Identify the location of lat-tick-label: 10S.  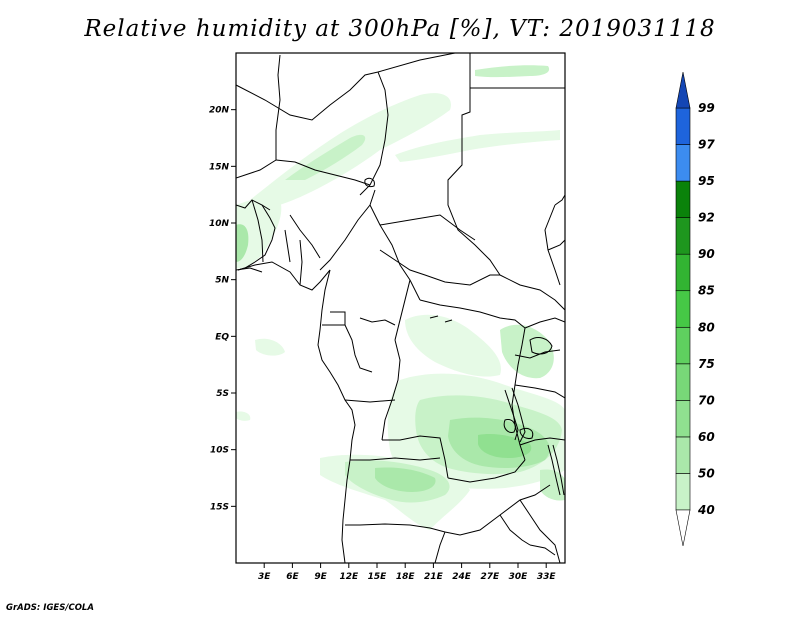
(219, 451).